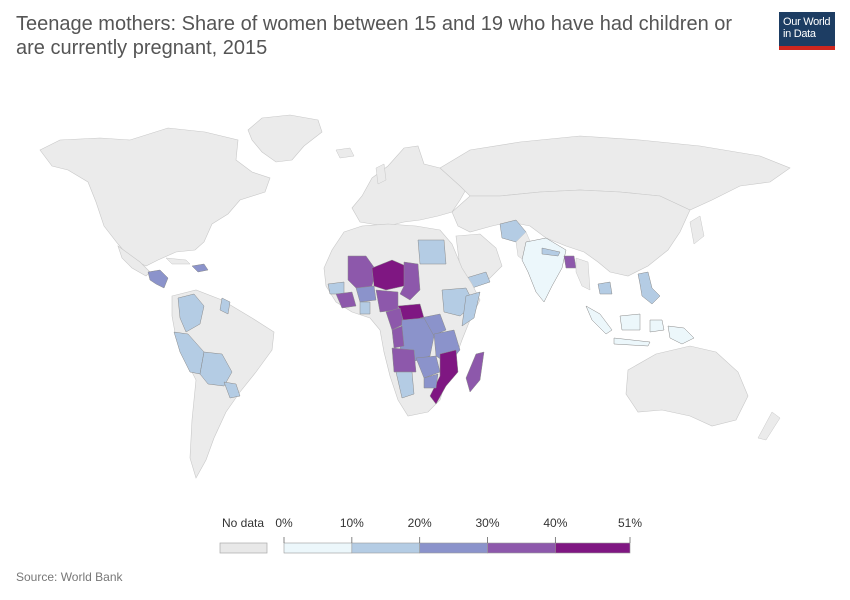 This screenshot has width=850, height=600. Describe the element at coordinates (625, 326) in the screenshot. I see `country-indonesia` at that location.